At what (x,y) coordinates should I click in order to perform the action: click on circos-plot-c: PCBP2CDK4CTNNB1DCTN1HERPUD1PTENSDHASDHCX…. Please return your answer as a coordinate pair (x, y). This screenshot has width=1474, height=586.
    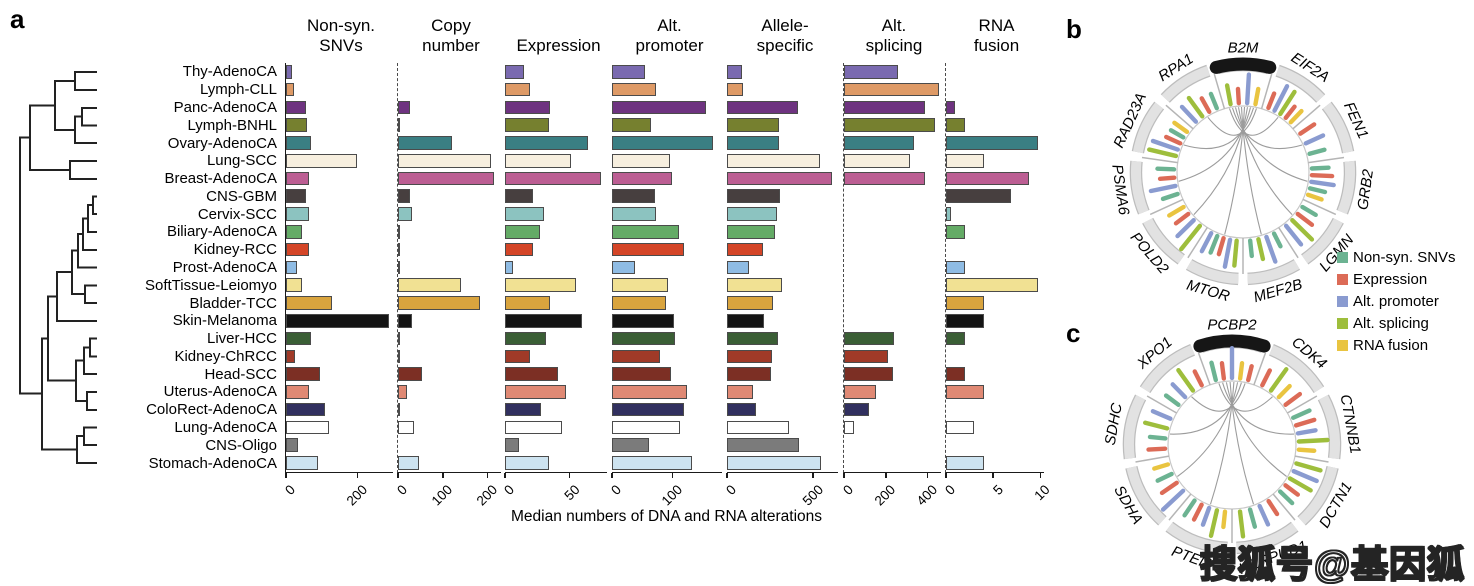
    Looking at the image, I should click on (1233, 448).